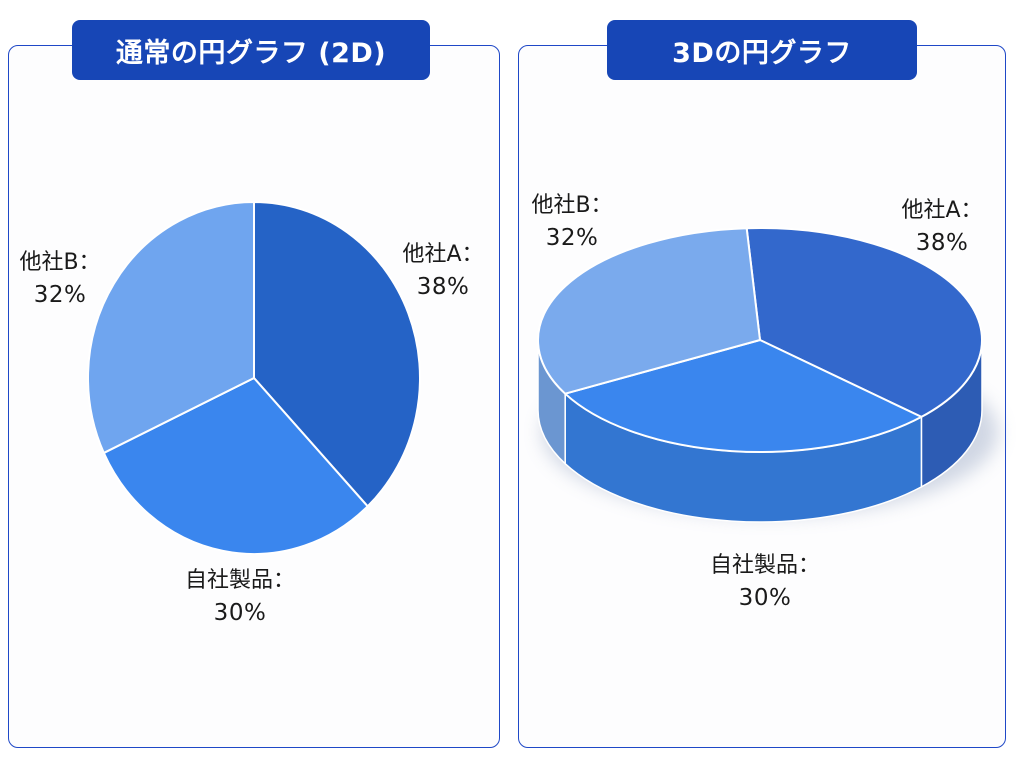 The width and height of the screenshot is (1024, 768). What do you see at coordinates (942, 243) in the screenshot?
I see `label-3d-a-value: 38%` at bounding box center [942, 243].